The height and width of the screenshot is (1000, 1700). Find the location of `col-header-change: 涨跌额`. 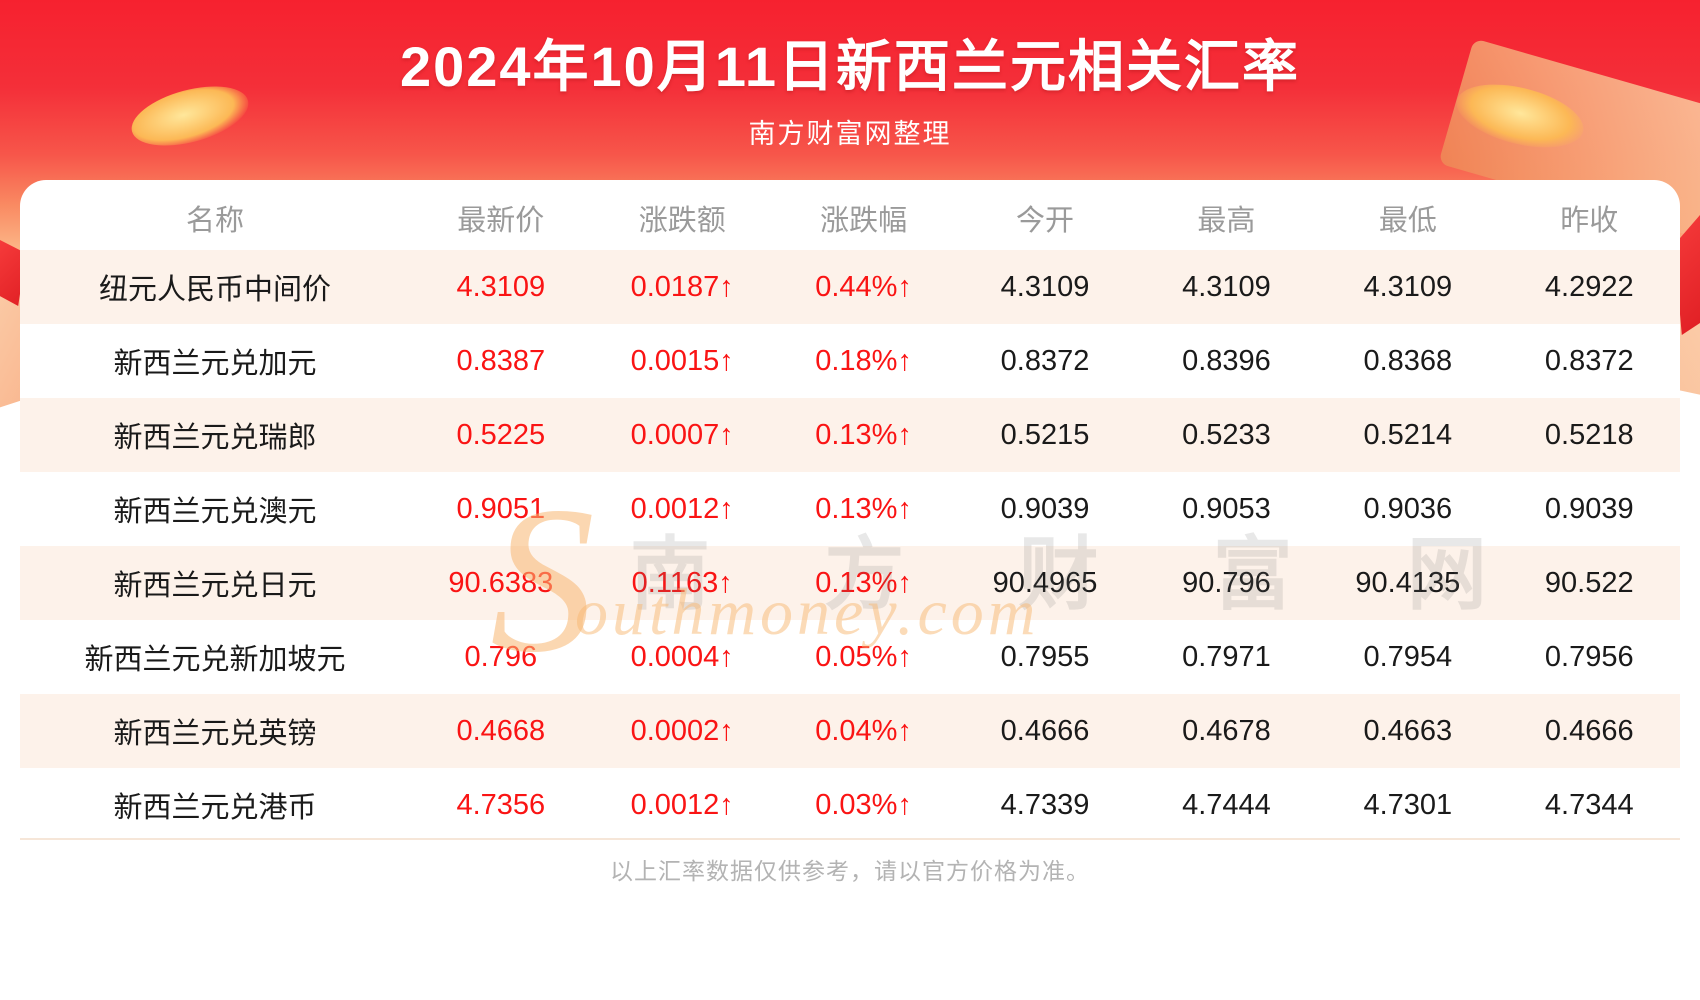

col-header-change: 涨跌额 is located at coordinates (682, 221).